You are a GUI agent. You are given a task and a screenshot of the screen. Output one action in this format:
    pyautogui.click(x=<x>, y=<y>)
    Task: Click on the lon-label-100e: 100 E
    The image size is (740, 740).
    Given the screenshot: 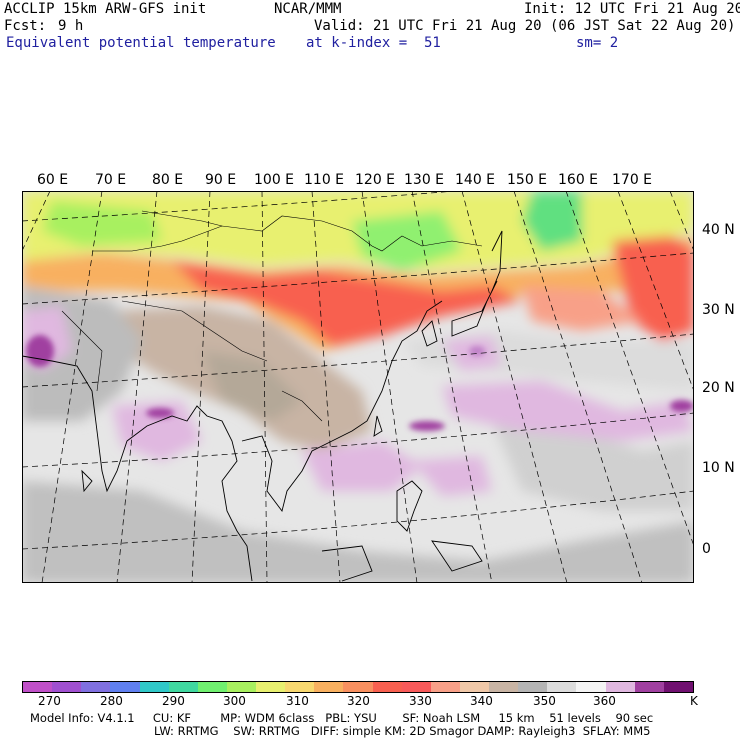 What is the action you would take?
    pyautogui.click(x=274, y=180)
    